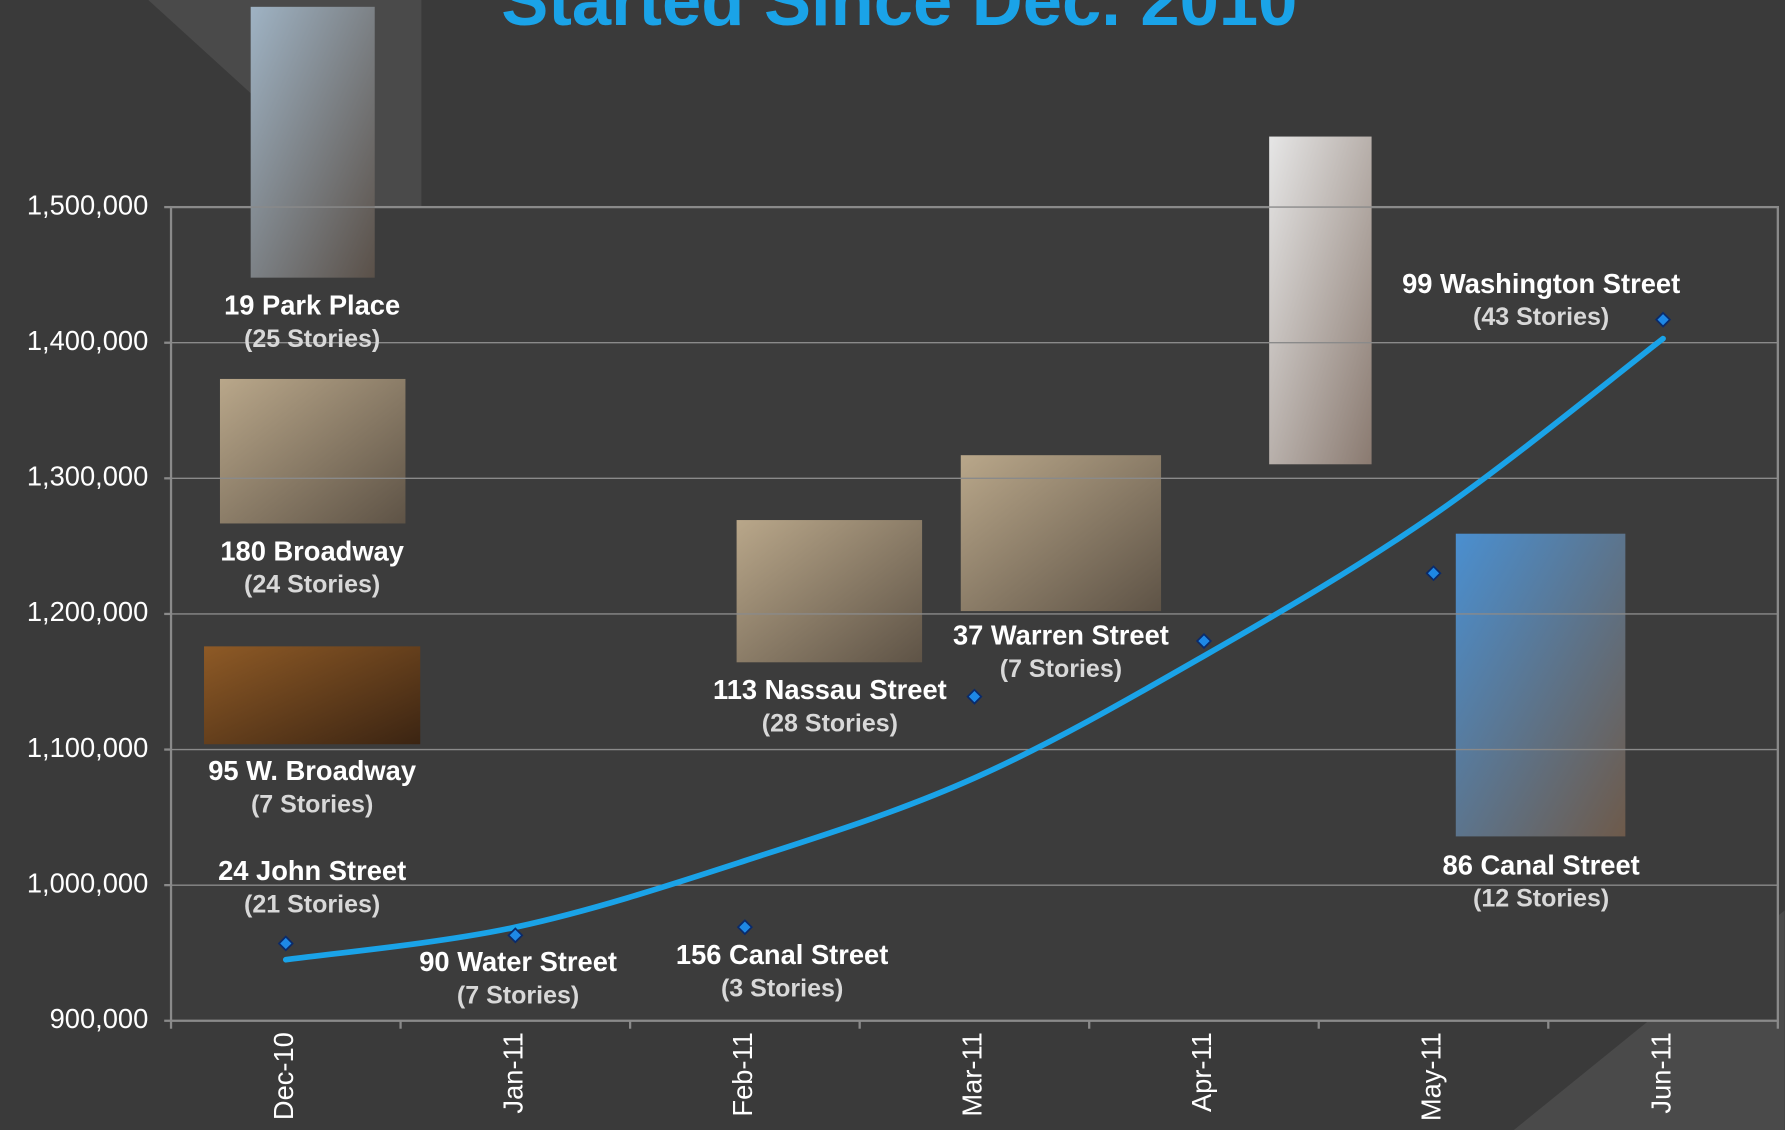 This screenshot has width=1785, height=1130. What do you see at coordinates (312, 339) in the screenshot?
I see `annotation-subtitle: (25 Stories)` at bounding box center [312, 339].